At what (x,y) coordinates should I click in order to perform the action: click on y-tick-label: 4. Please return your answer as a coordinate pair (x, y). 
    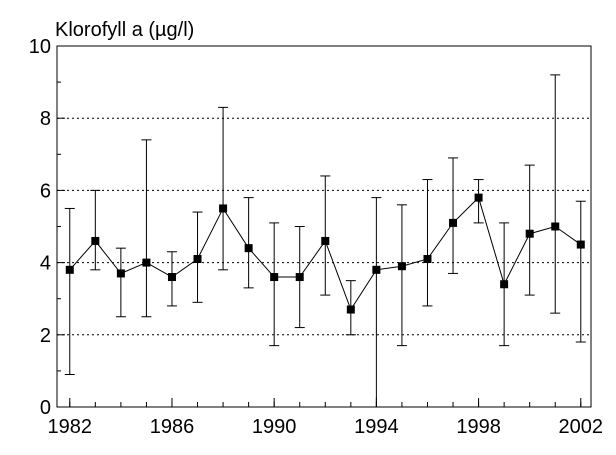
    Looking at the image, I should click on (45, 264).